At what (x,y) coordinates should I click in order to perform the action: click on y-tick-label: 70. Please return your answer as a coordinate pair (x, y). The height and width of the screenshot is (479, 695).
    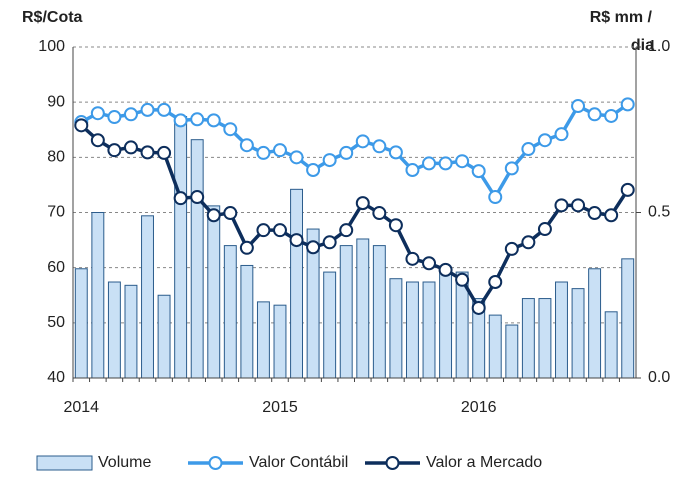
    Looking at the image, I should click on (56, 212).